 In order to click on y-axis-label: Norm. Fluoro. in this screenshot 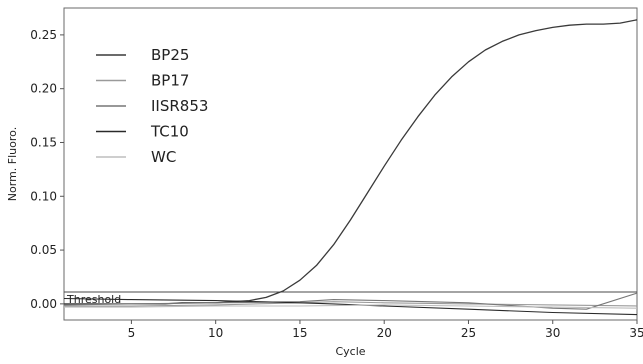, I will do `click(12, 164)`.